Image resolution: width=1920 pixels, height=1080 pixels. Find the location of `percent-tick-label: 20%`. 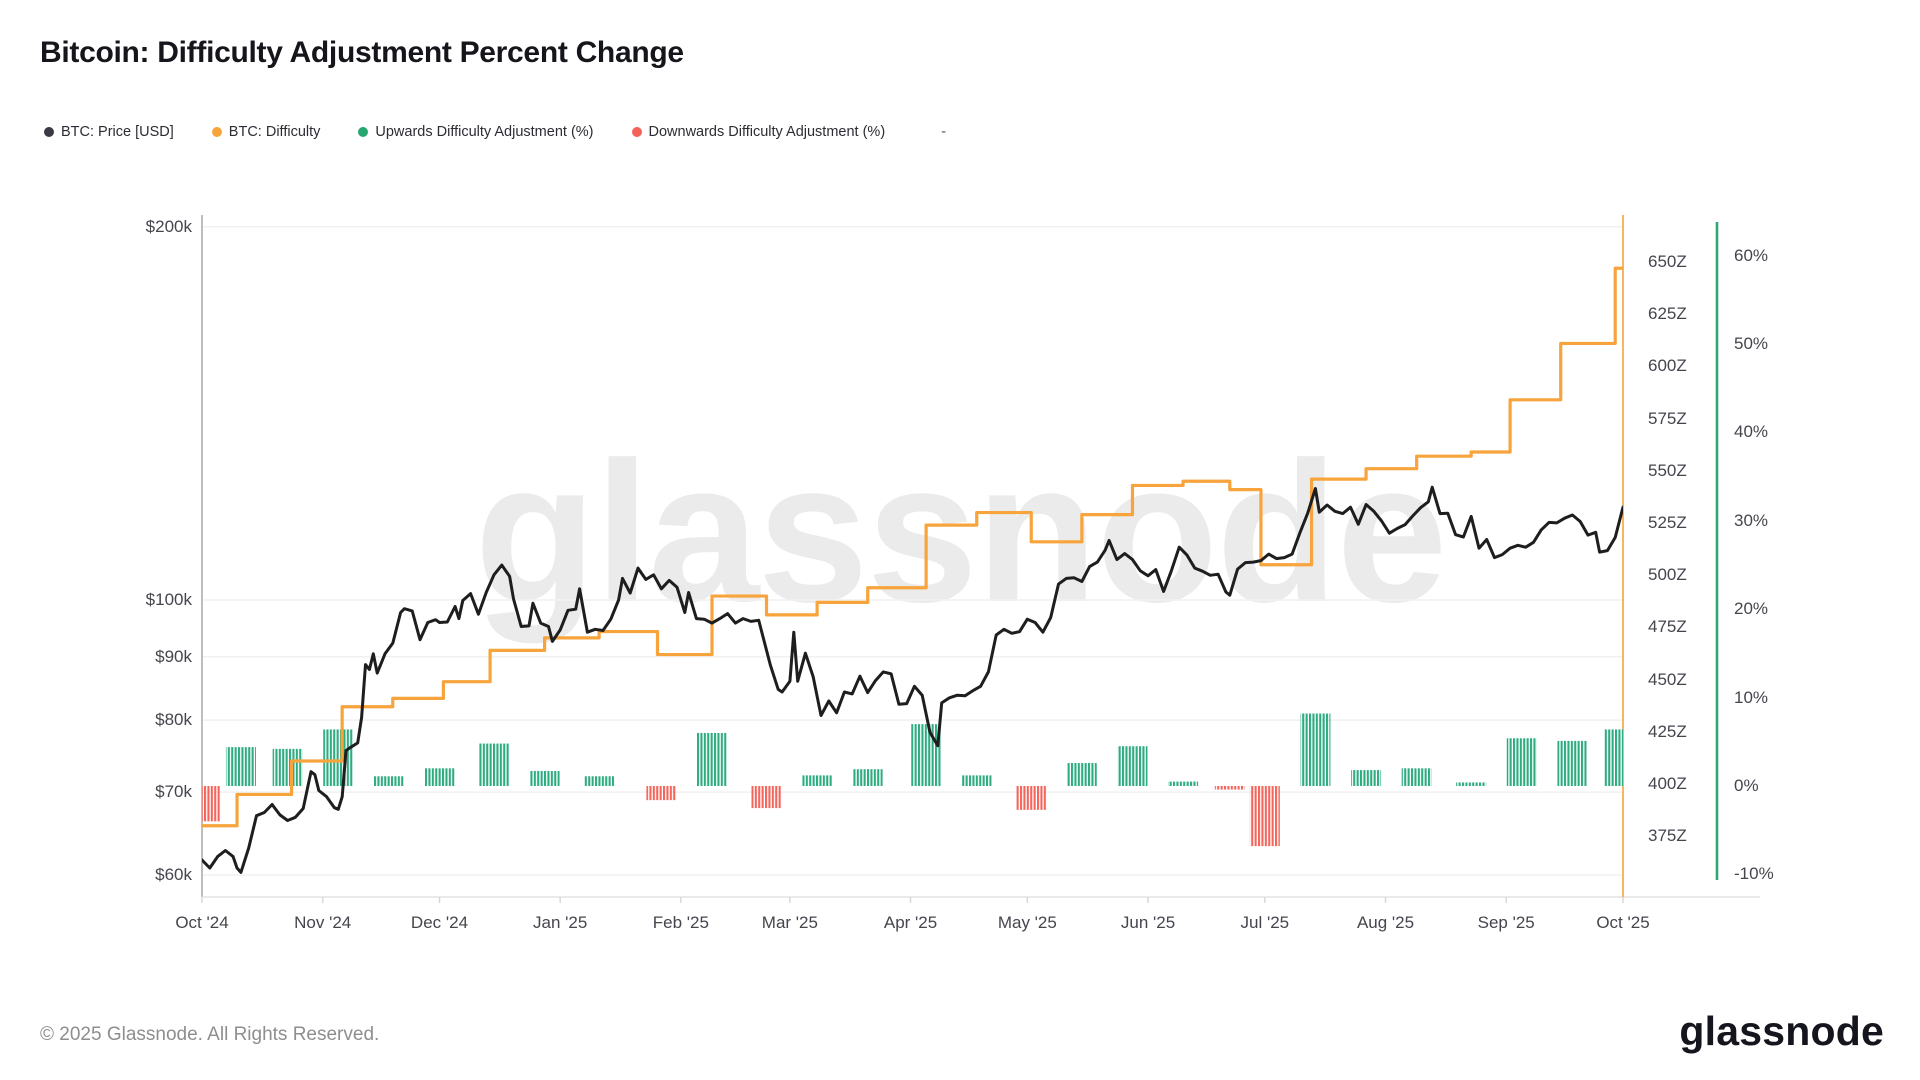

percent-tick-label: 20% is located at coordinates (1751, 609).